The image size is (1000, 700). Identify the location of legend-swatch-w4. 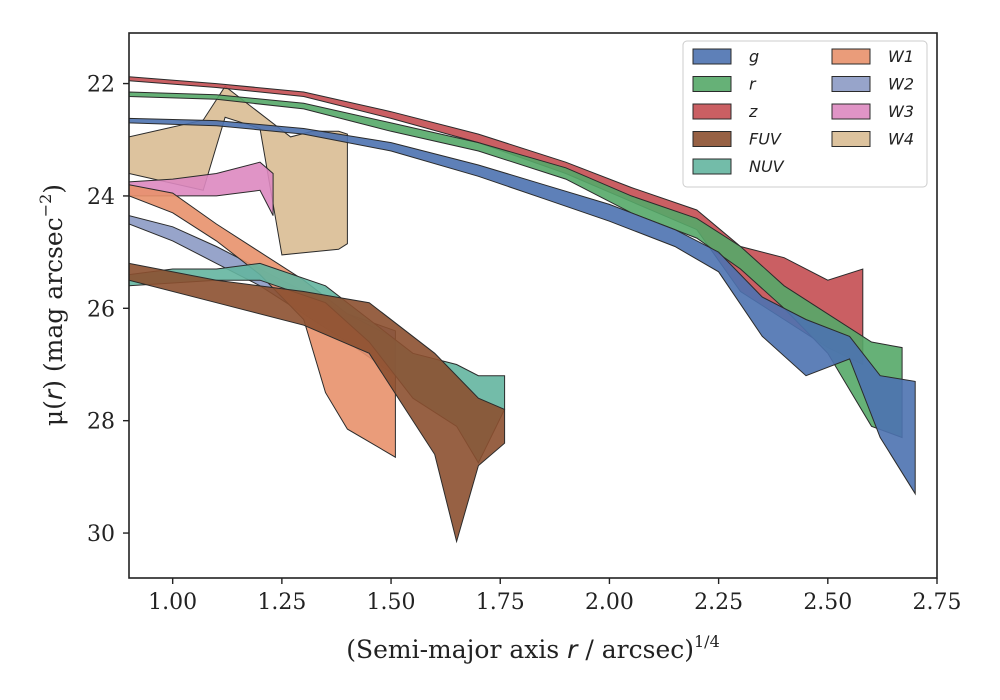
(851, 139).